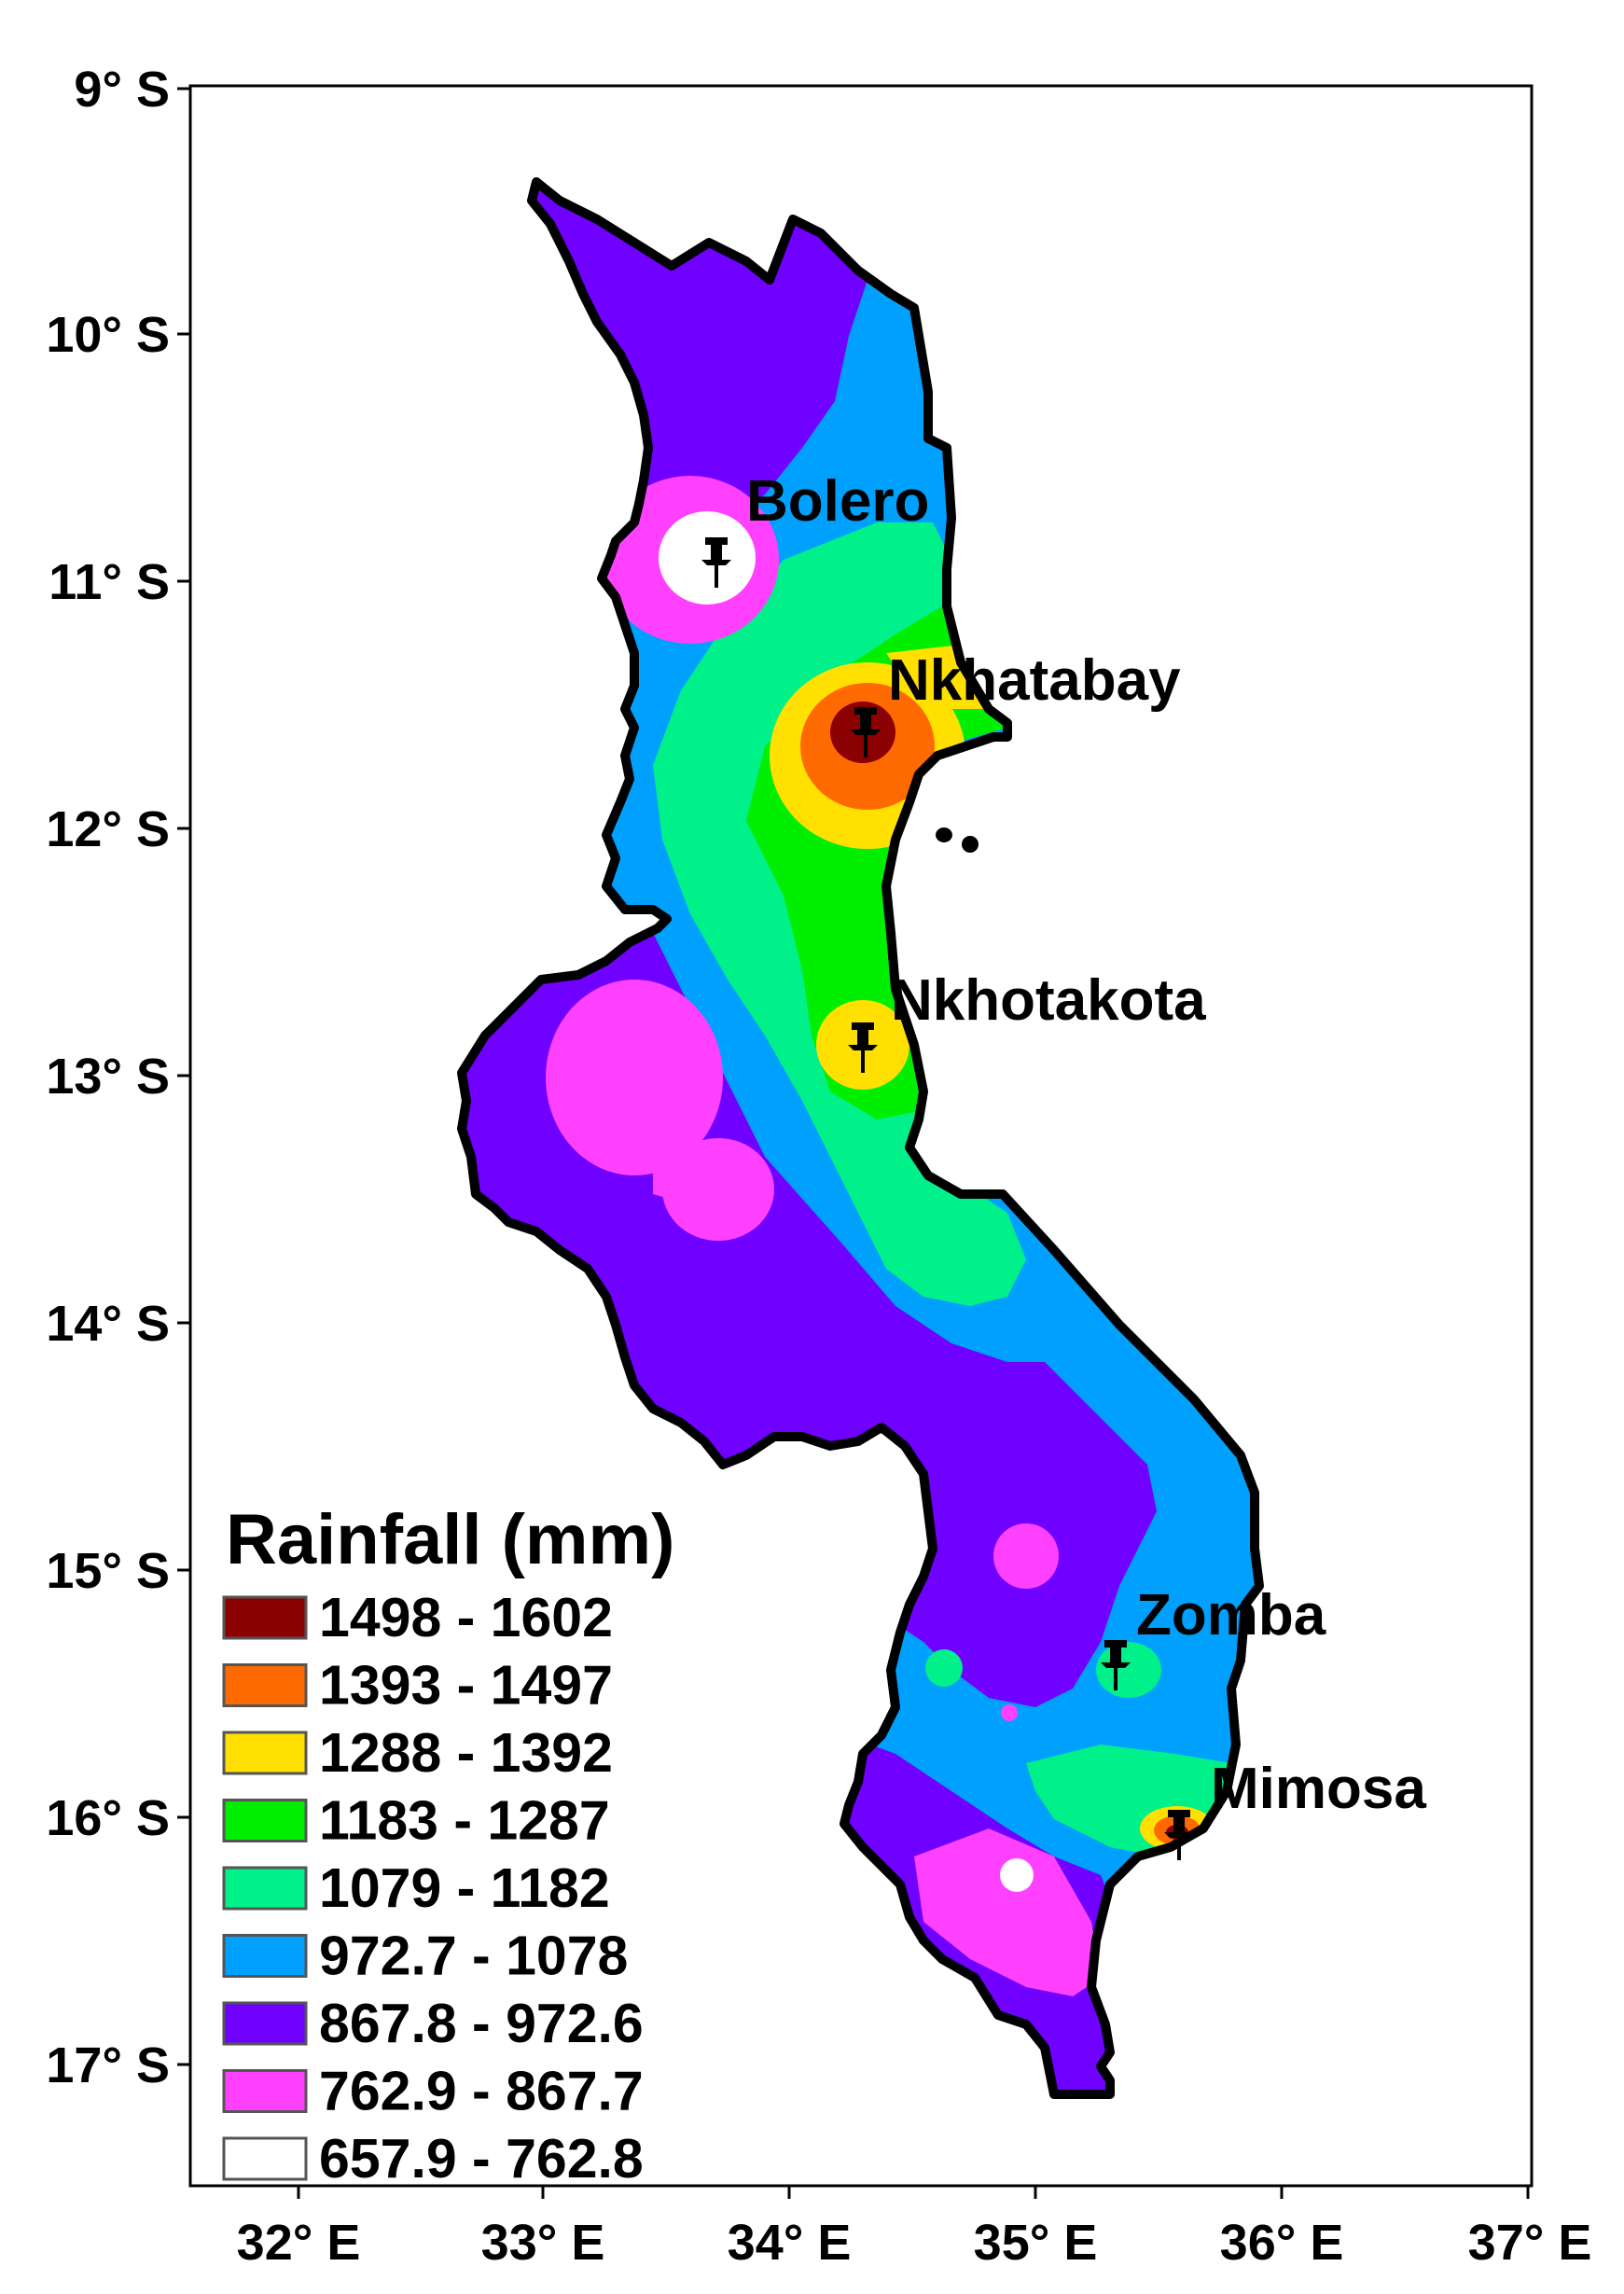 This screenshot has height=2294, width=1624. I want to click on zone-1079-zomba, so click(1128, 1670).